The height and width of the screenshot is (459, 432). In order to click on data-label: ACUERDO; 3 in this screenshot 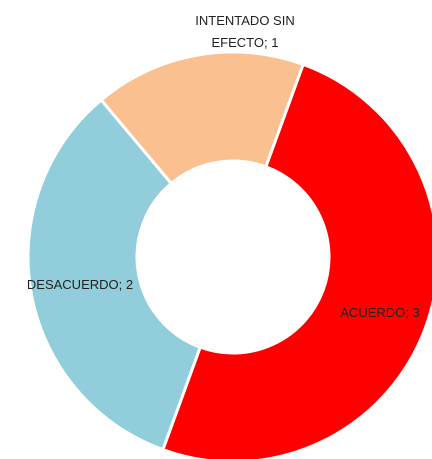, I will do `click(380, 312)`.